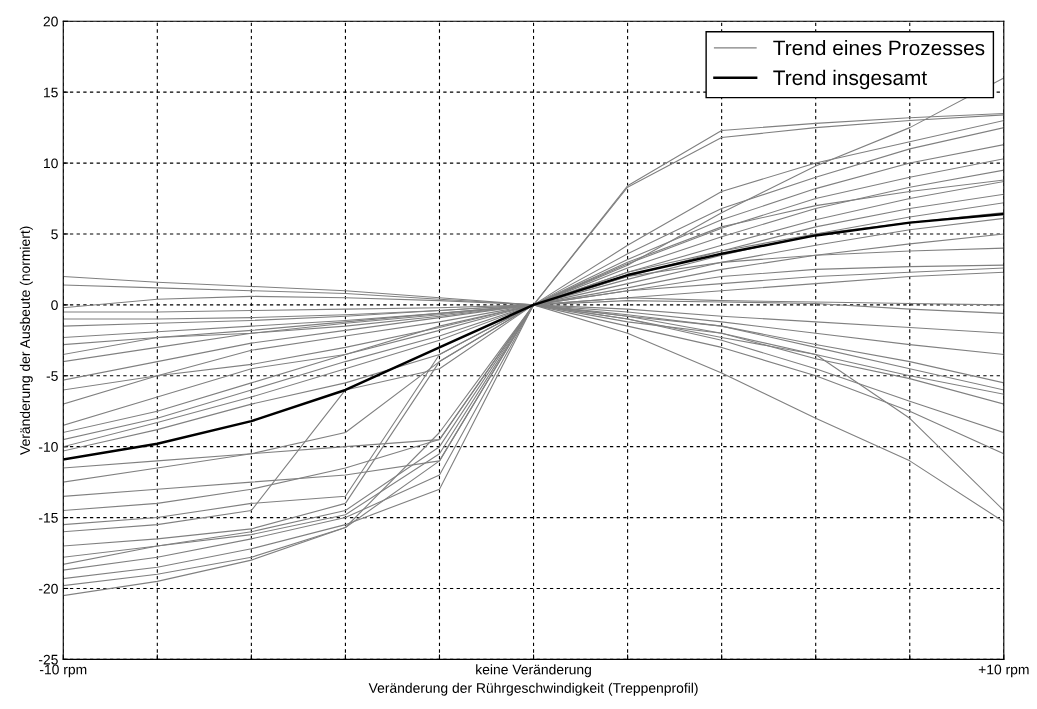 The height and width of the screenshot is (709, 1037). Describe the element at coordinates (54, 234) in the screenshot. I see `y-tick-label: 5` at that location.